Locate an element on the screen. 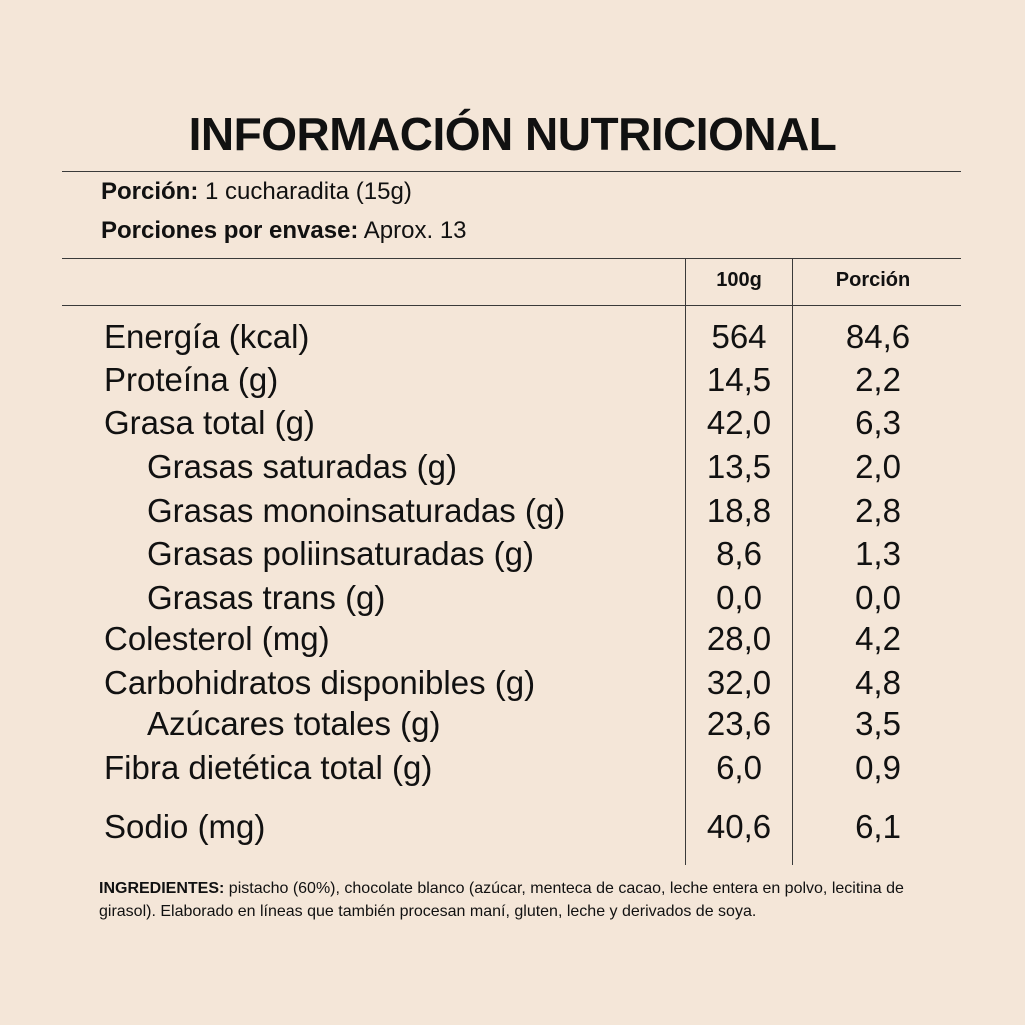 This screenshot has height=1025, width=1025. table-row: Grasas poliinsaturadas (g) 8,6 1,3 is located at coordinates (512, 554).